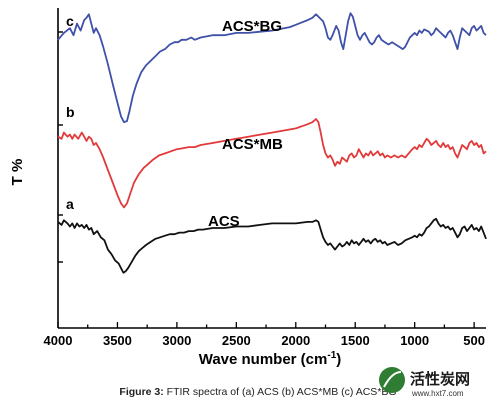 The image size is (499, 403). Describe the element at coordinates (252, 26) in the screenshot. I see `series-label: ACS*BG` at that location.